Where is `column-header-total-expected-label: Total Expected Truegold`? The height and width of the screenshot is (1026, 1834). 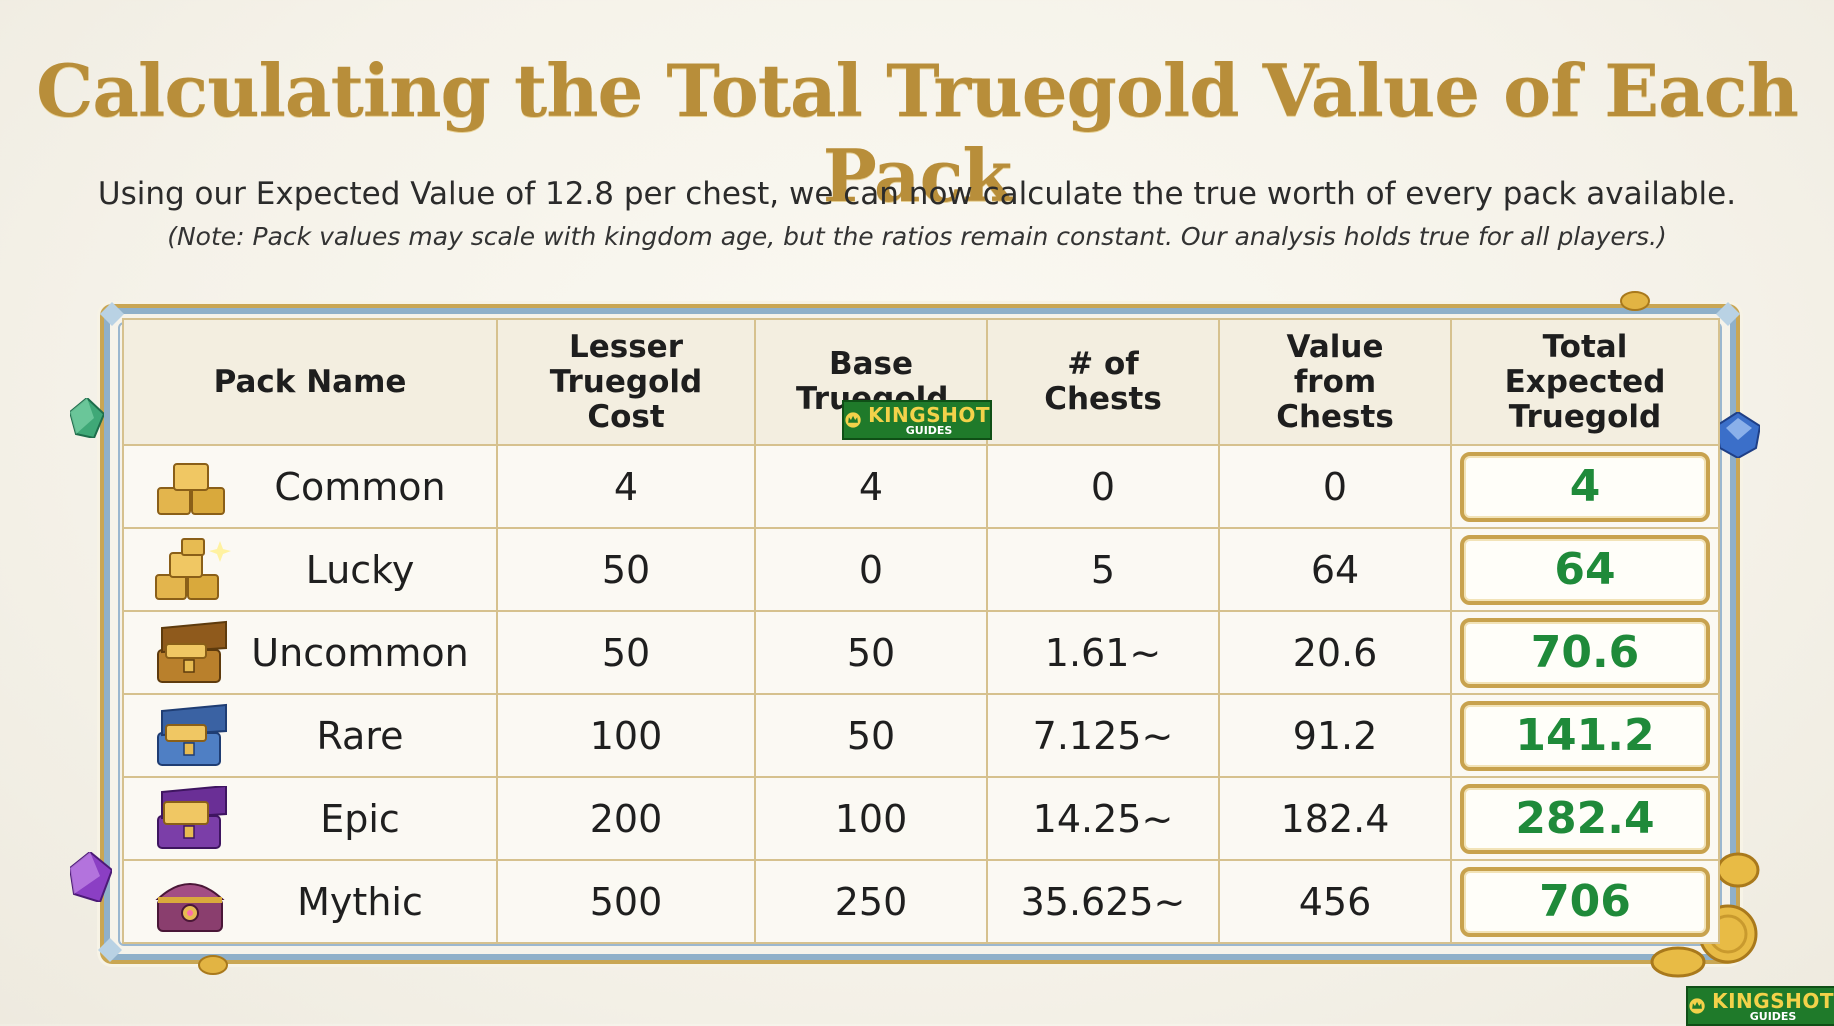
column-header-total-expected-label: Total Expected Truegold is located at coordinates (1585, 381).